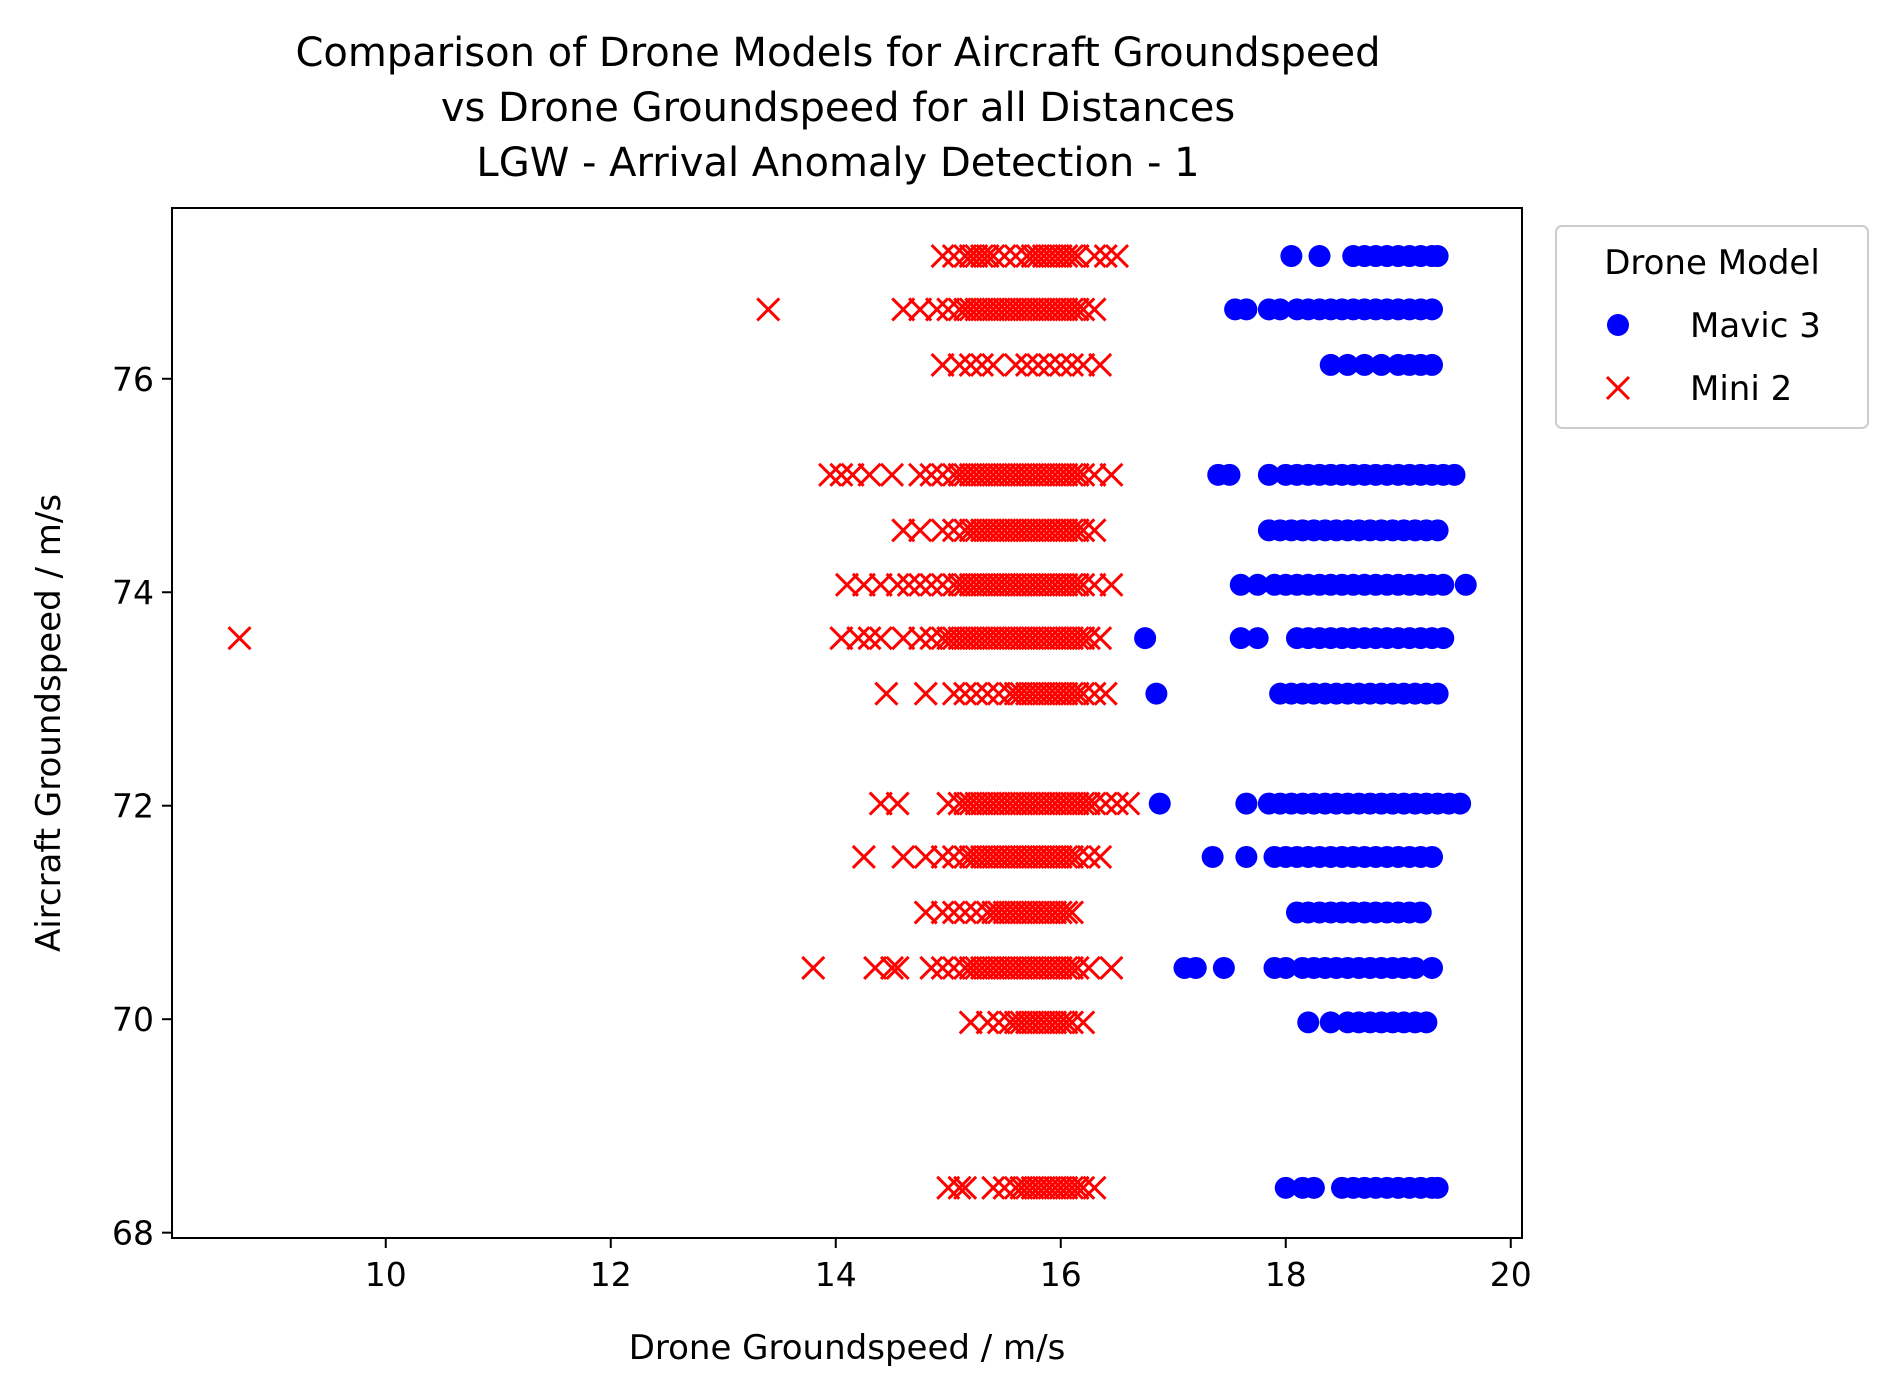 The height and width of the screenshot is (1392, 1888). What do you see at coordinates (1755, 326) in the screenshot?
I see `legend-mavic-3-label: Mavic 3` at bounding box center [1755, 326].